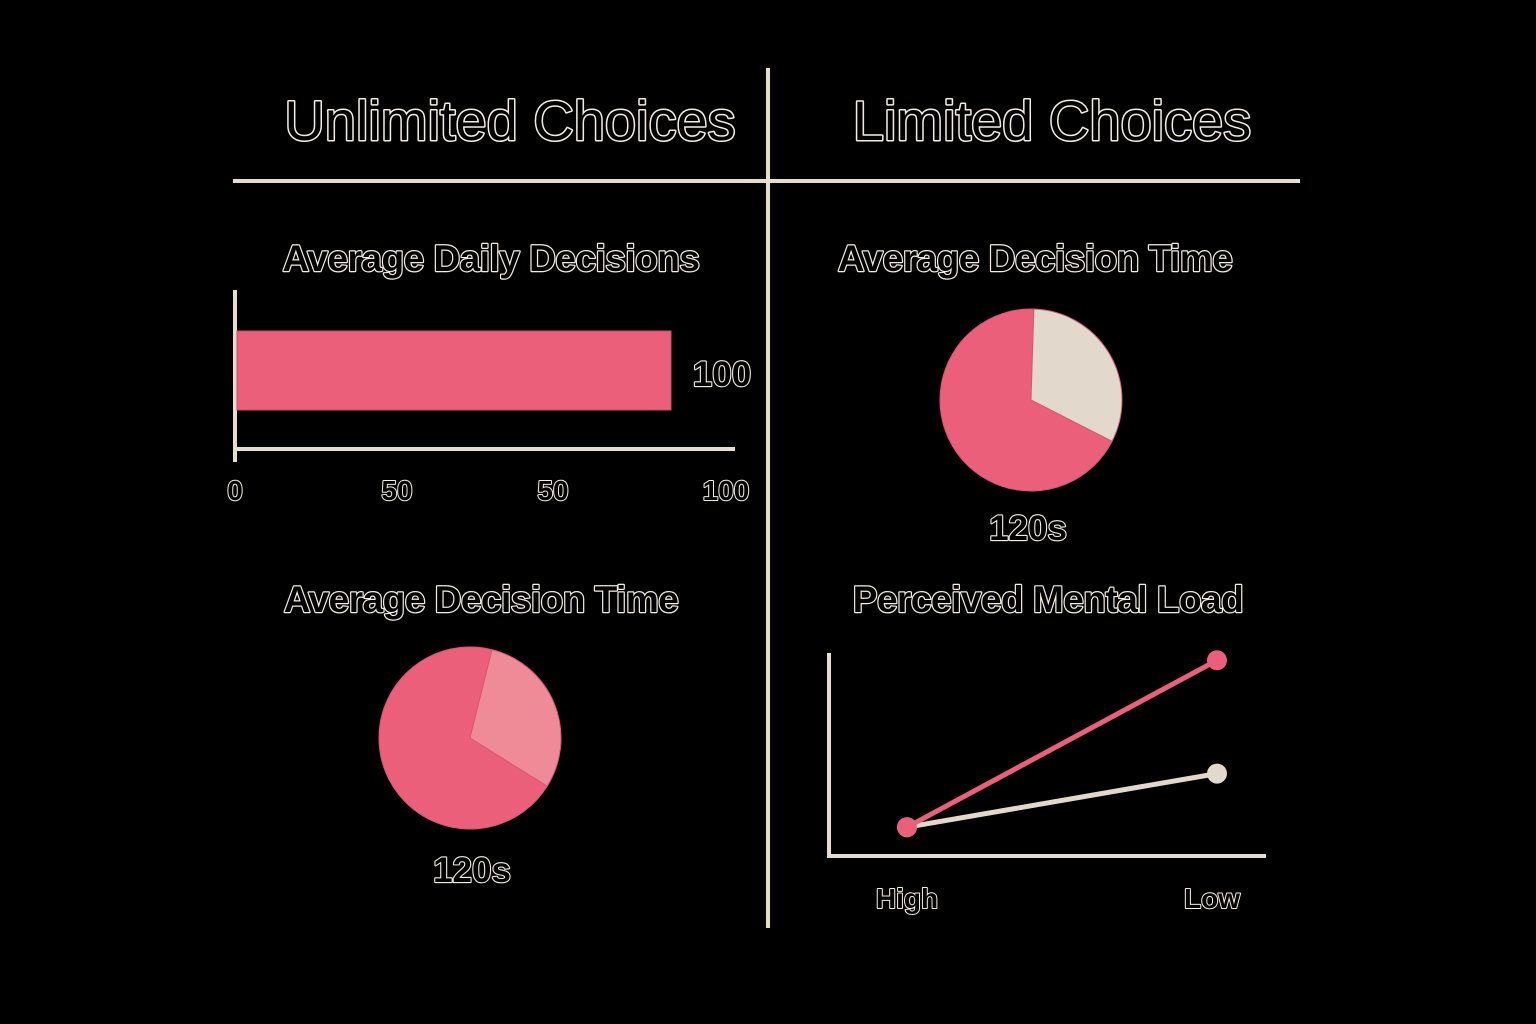  What do you see at coordinates (481, 599) in the screenshot?
I see `decision-time-unlimited-title: Average Decision Time` at bounding box center [481, 599].